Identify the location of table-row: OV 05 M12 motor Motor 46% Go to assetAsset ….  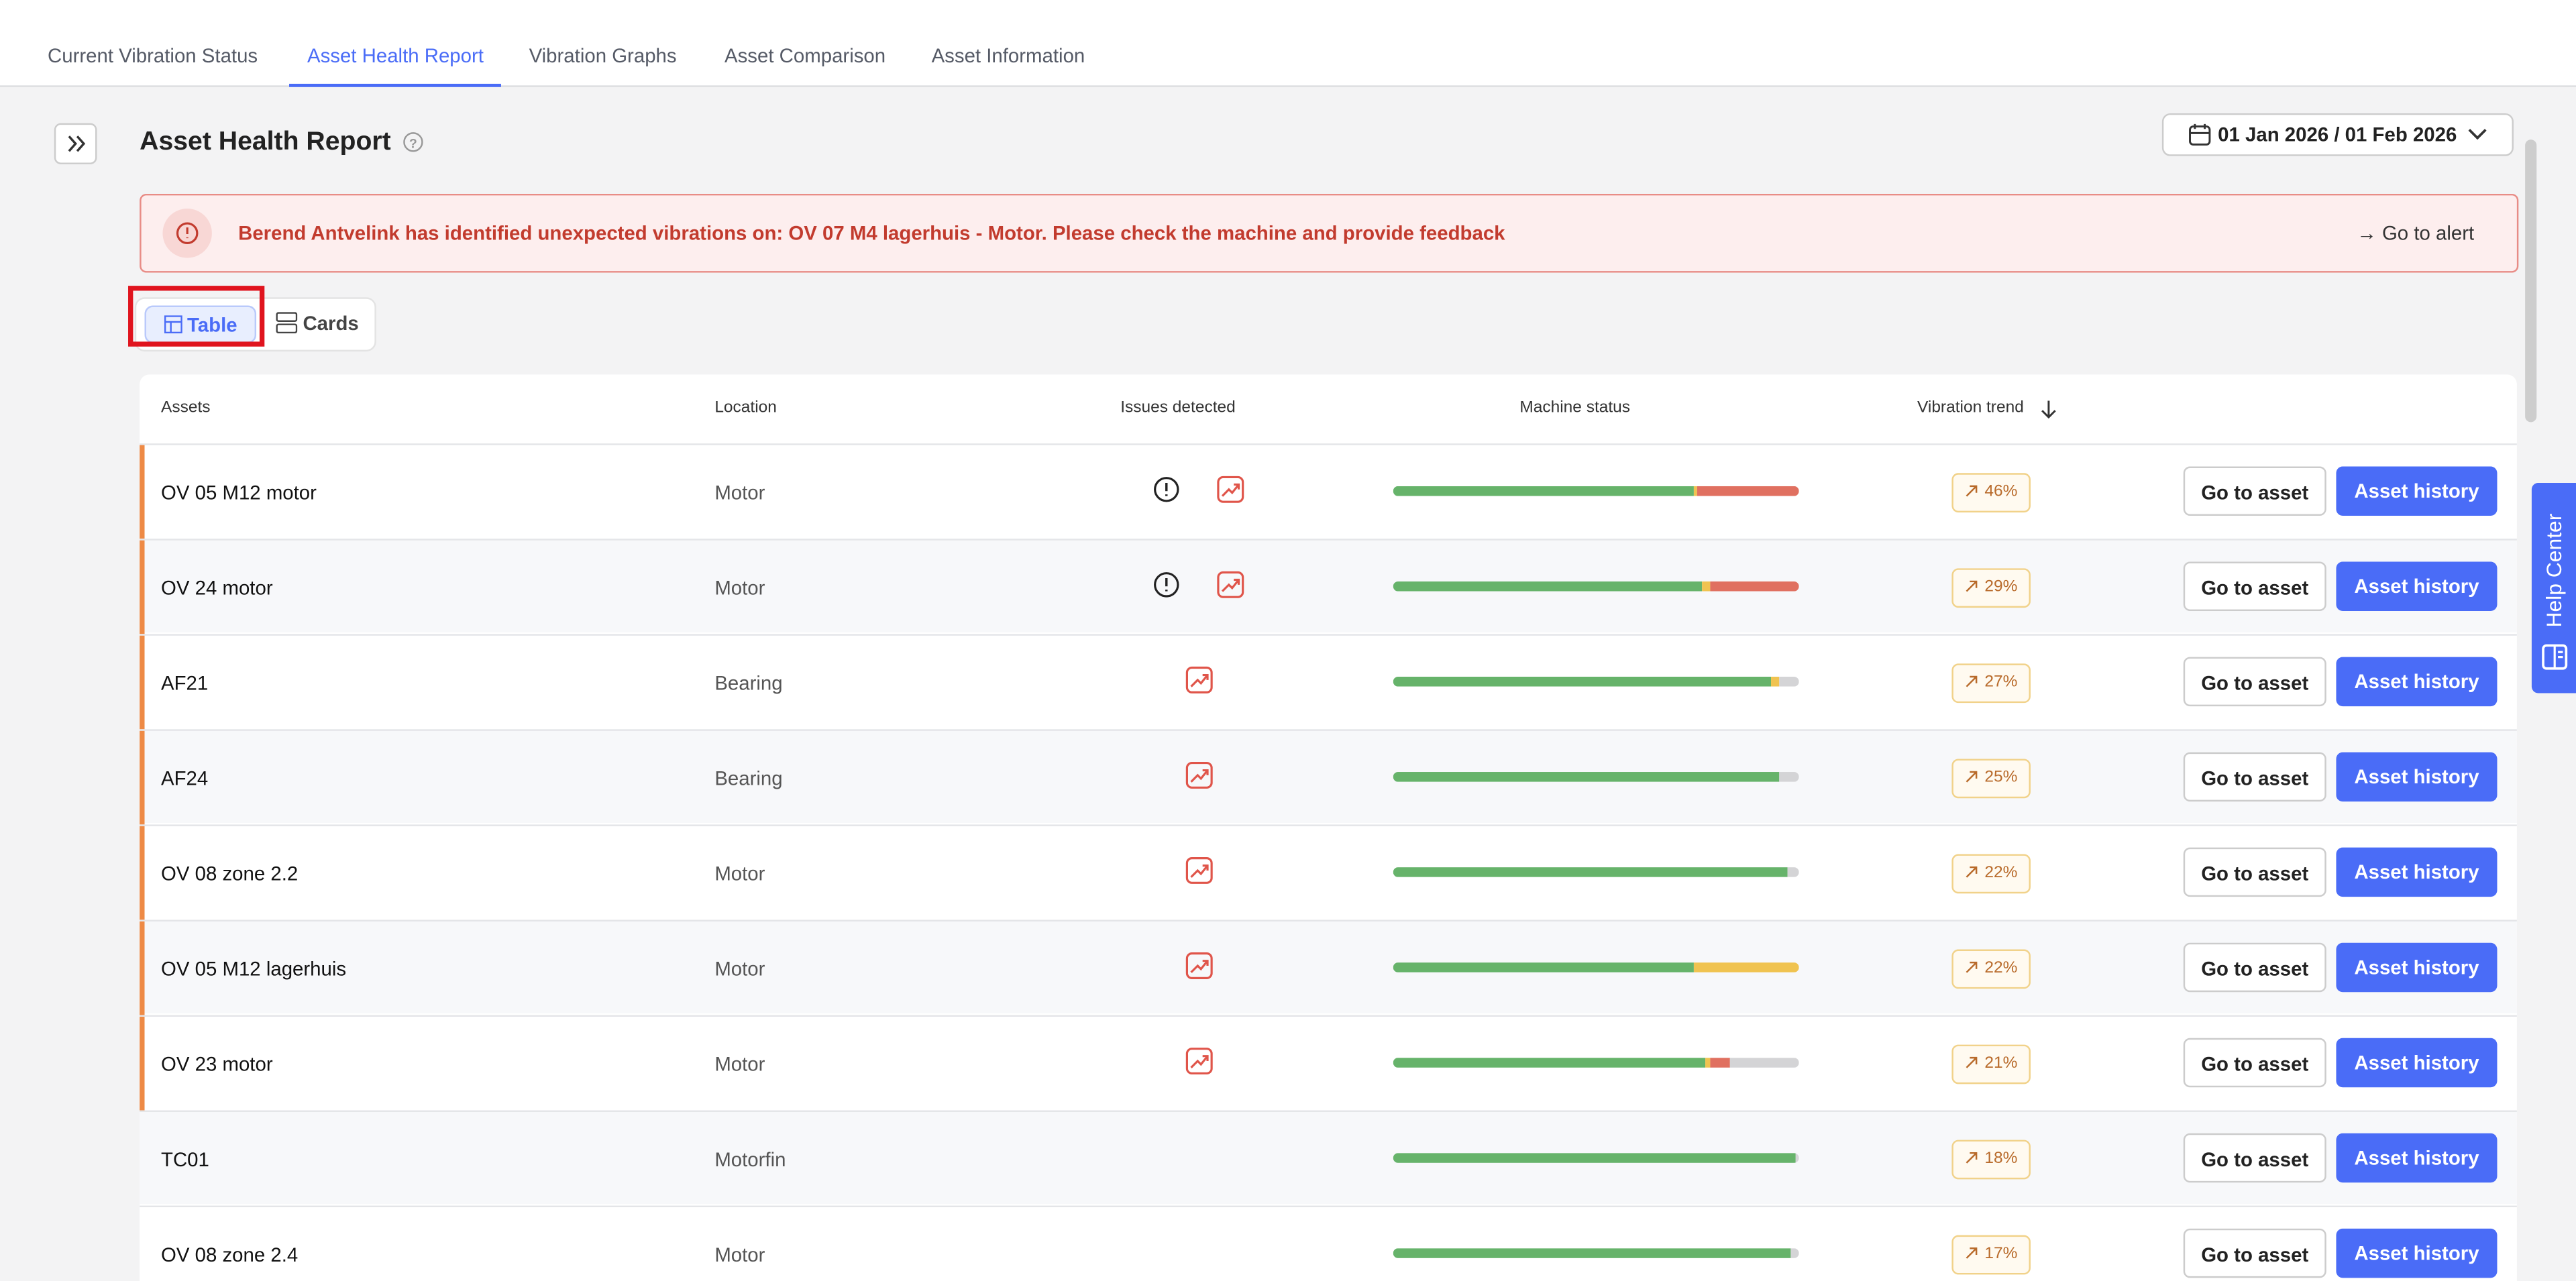
(1328, 490).